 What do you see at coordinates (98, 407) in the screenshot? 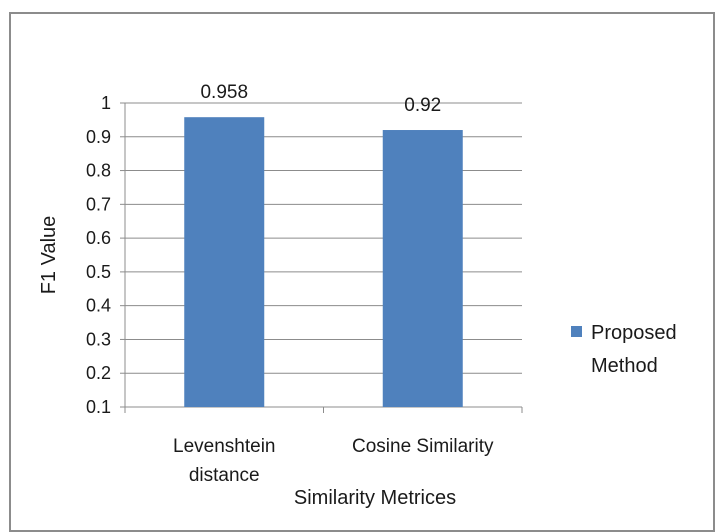
I see `y-tick-label: 0.1` at bounding box center [98, 407].